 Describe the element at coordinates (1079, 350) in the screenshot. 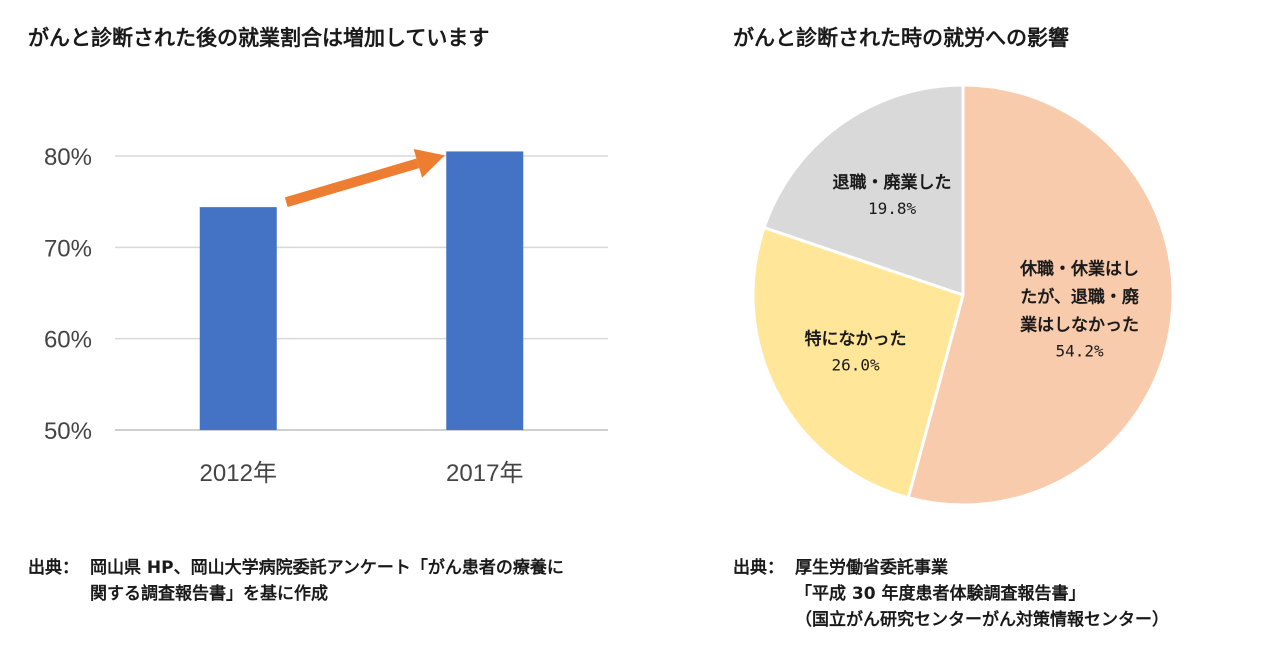

I see `pie-slice-value: 54.2%` at that location.